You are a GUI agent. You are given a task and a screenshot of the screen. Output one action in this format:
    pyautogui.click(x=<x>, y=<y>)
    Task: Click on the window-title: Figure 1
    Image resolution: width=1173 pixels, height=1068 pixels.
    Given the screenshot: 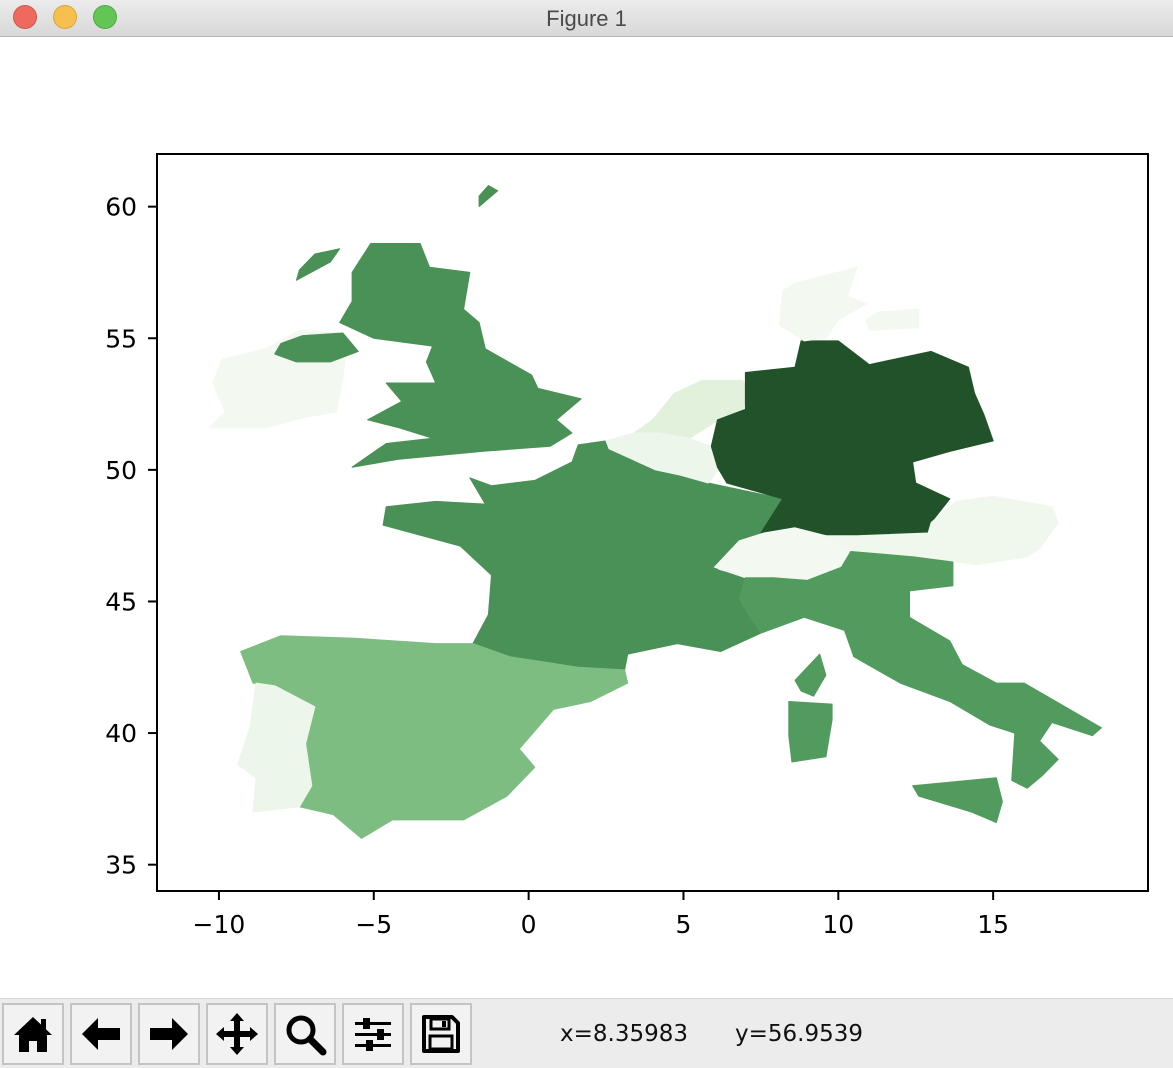 What is the action you would take?
    pyautogui.click(x=586, y=18)
    